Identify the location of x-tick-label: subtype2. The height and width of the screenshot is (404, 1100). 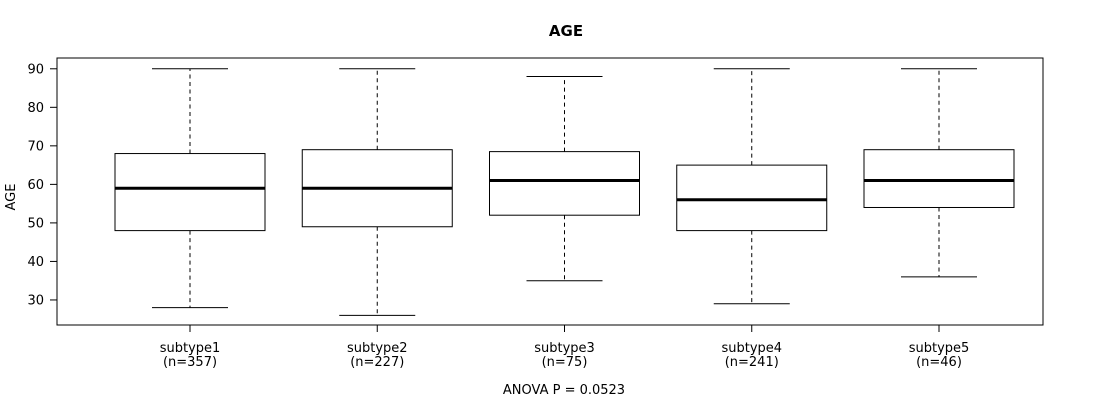
(377, 348).